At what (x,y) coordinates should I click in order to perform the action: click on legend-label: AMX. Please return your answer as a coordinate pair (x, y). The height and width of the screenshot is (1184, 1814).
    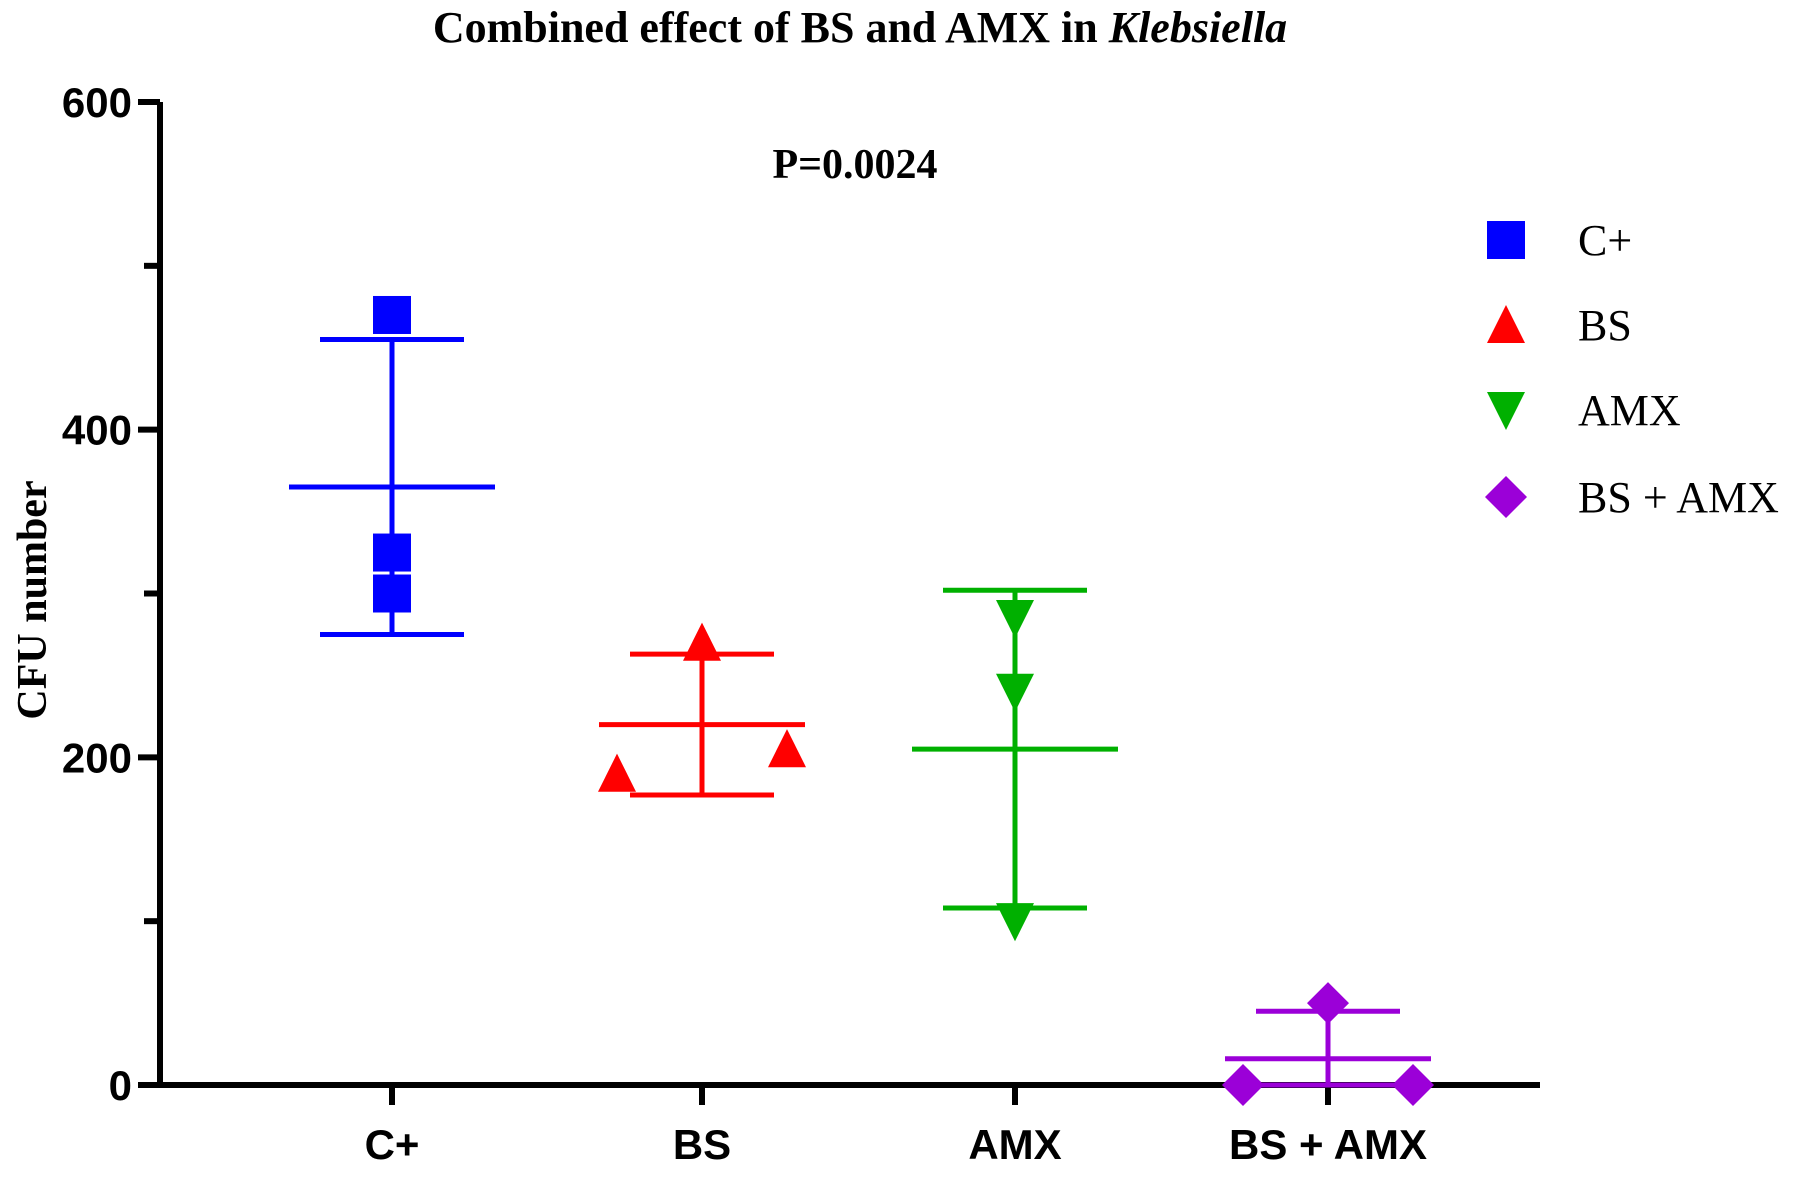
    Looking at the image, I should click on (1629, 410).